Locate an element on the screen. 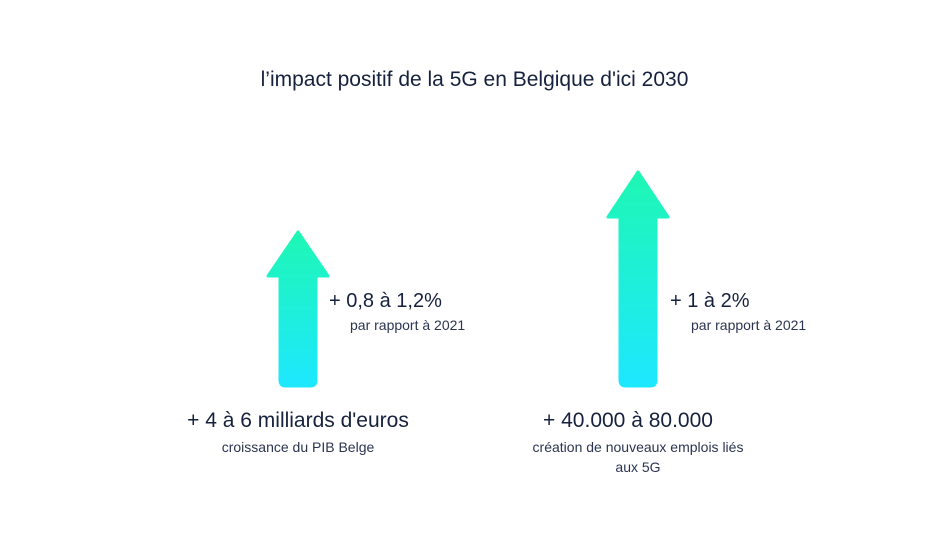  left-growth-value: + 0,8 à 1,2% is located at coordinates (385, 301).